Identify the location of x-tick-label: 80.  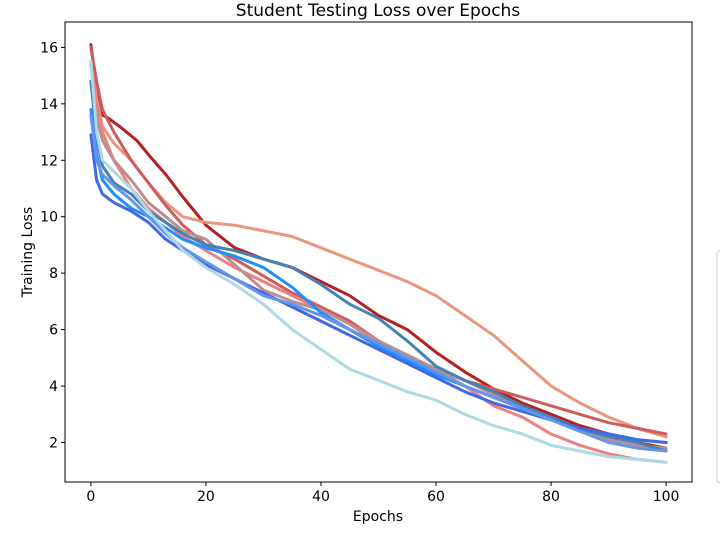
(551, 497).